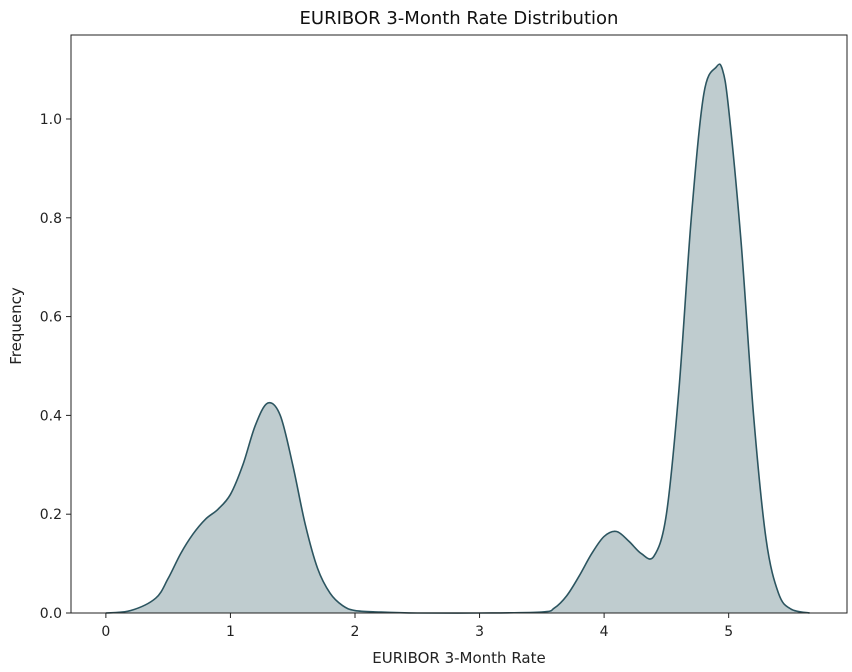 This screenshot has height=672, width=852. Describe the element at coordinates (51, 318) in the screenshot. I see `y-tick-label: 0.6` at that location.